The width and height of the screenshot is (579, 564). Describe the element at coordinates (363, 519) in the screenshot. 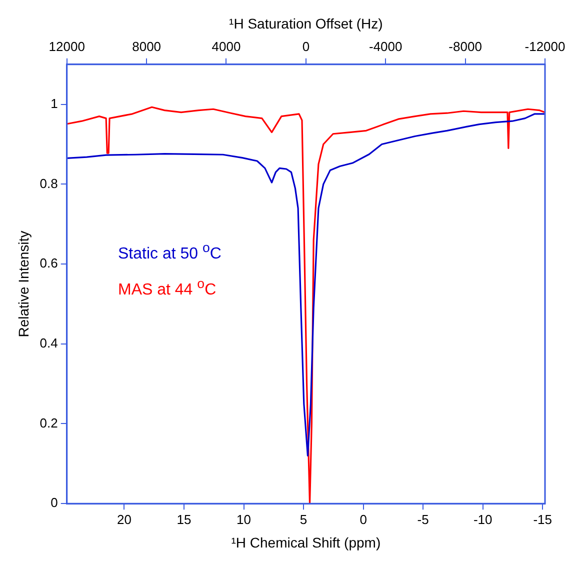

I see `x-tick-label: 0` at that location.